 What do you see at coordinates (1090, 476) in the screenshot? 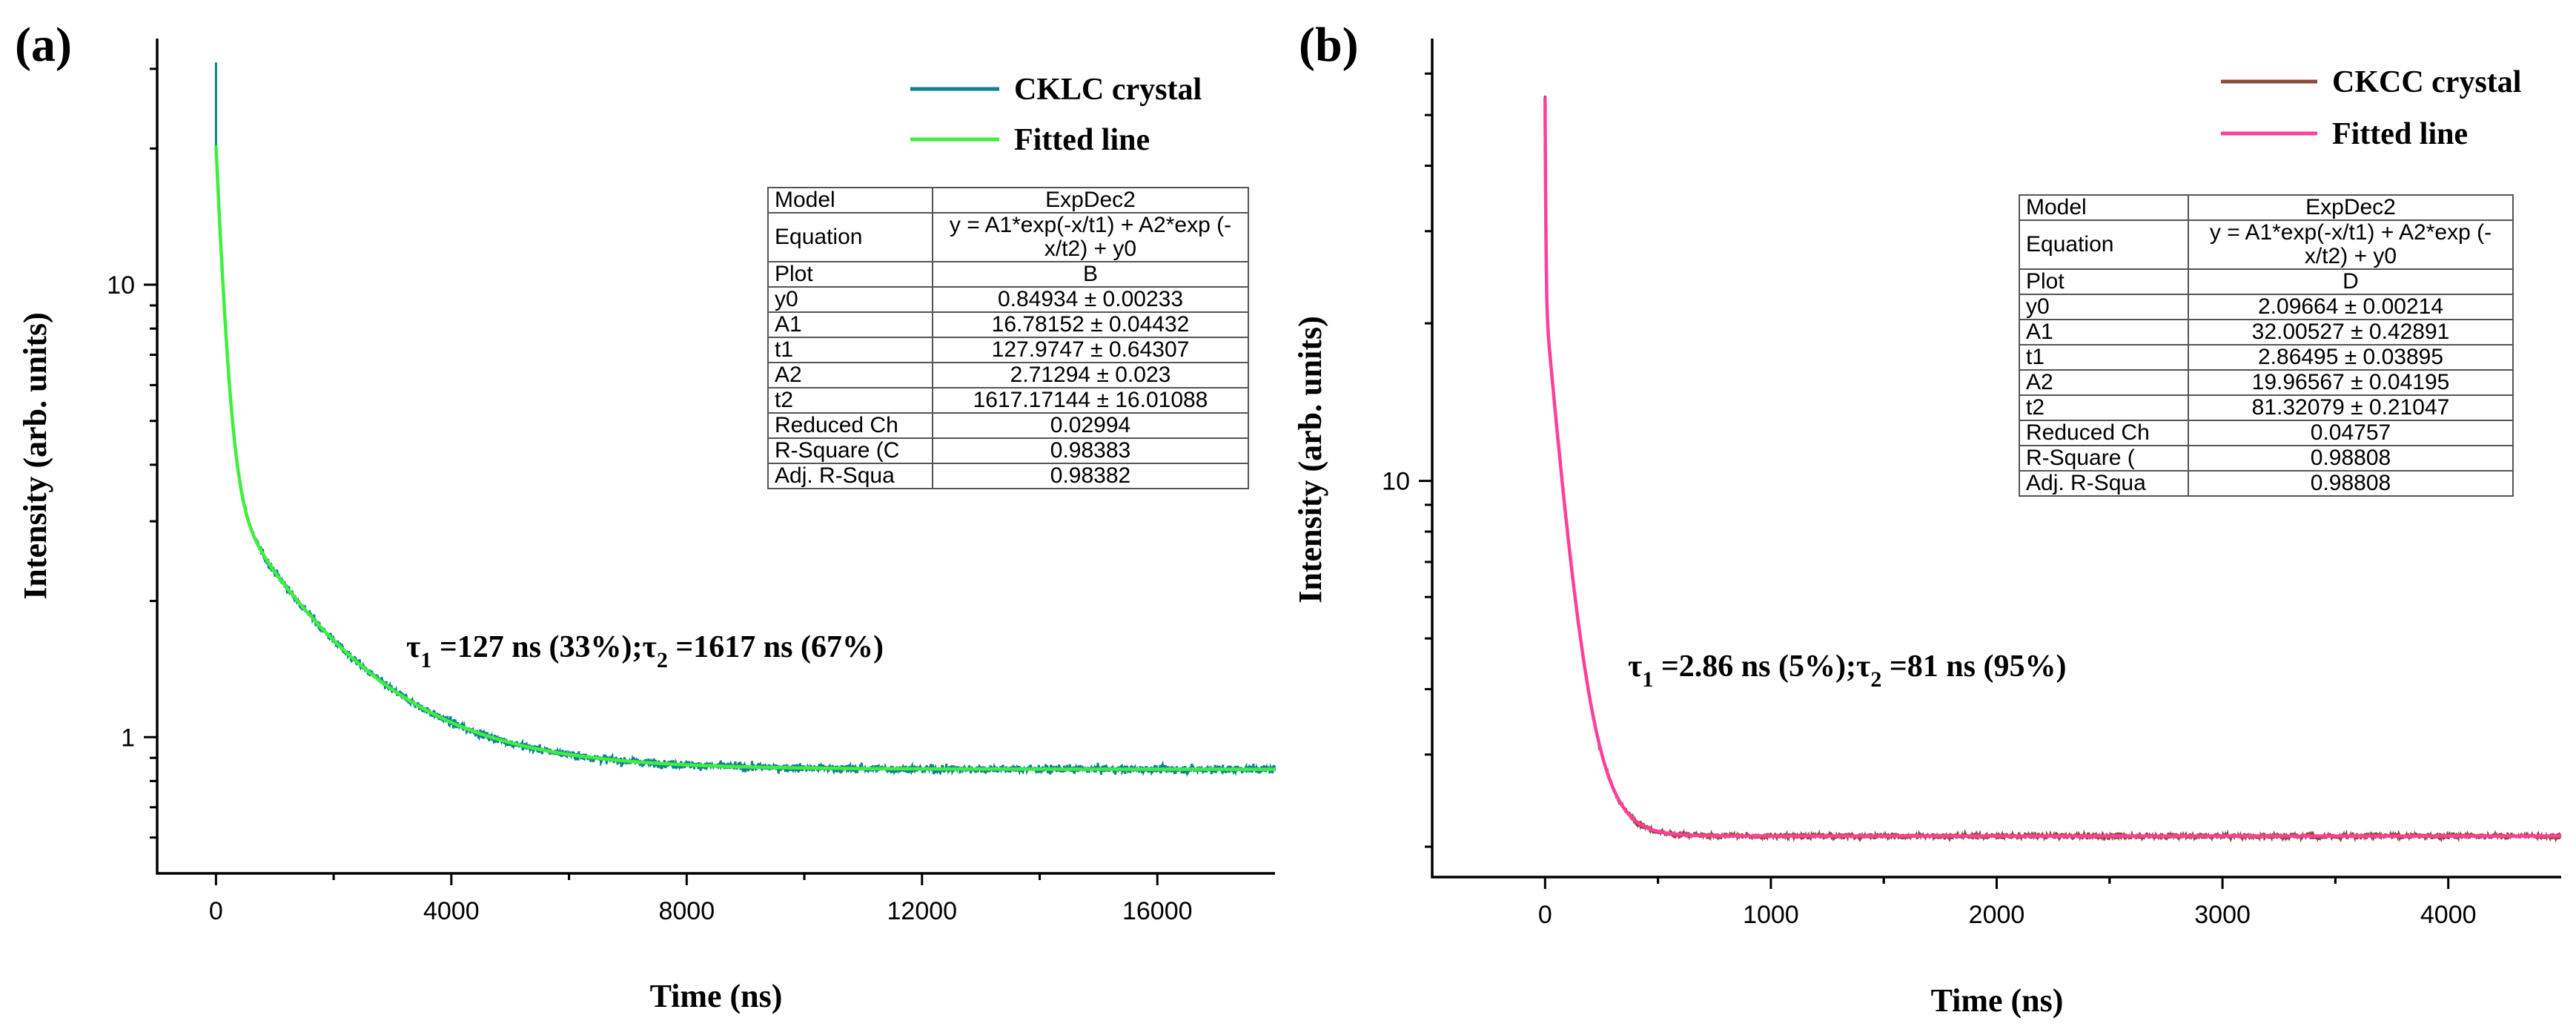
I see `table-value: 0.98382` at bounding box center [1090, 476].